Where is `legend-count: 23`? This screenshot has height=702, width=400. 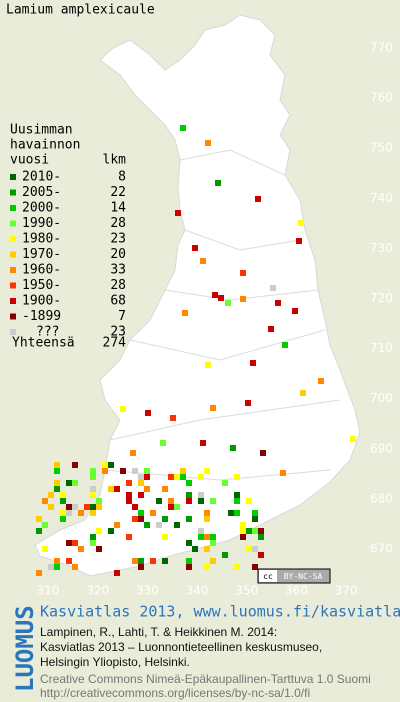
legend-count: 23 is located at coordinates (118, 239).